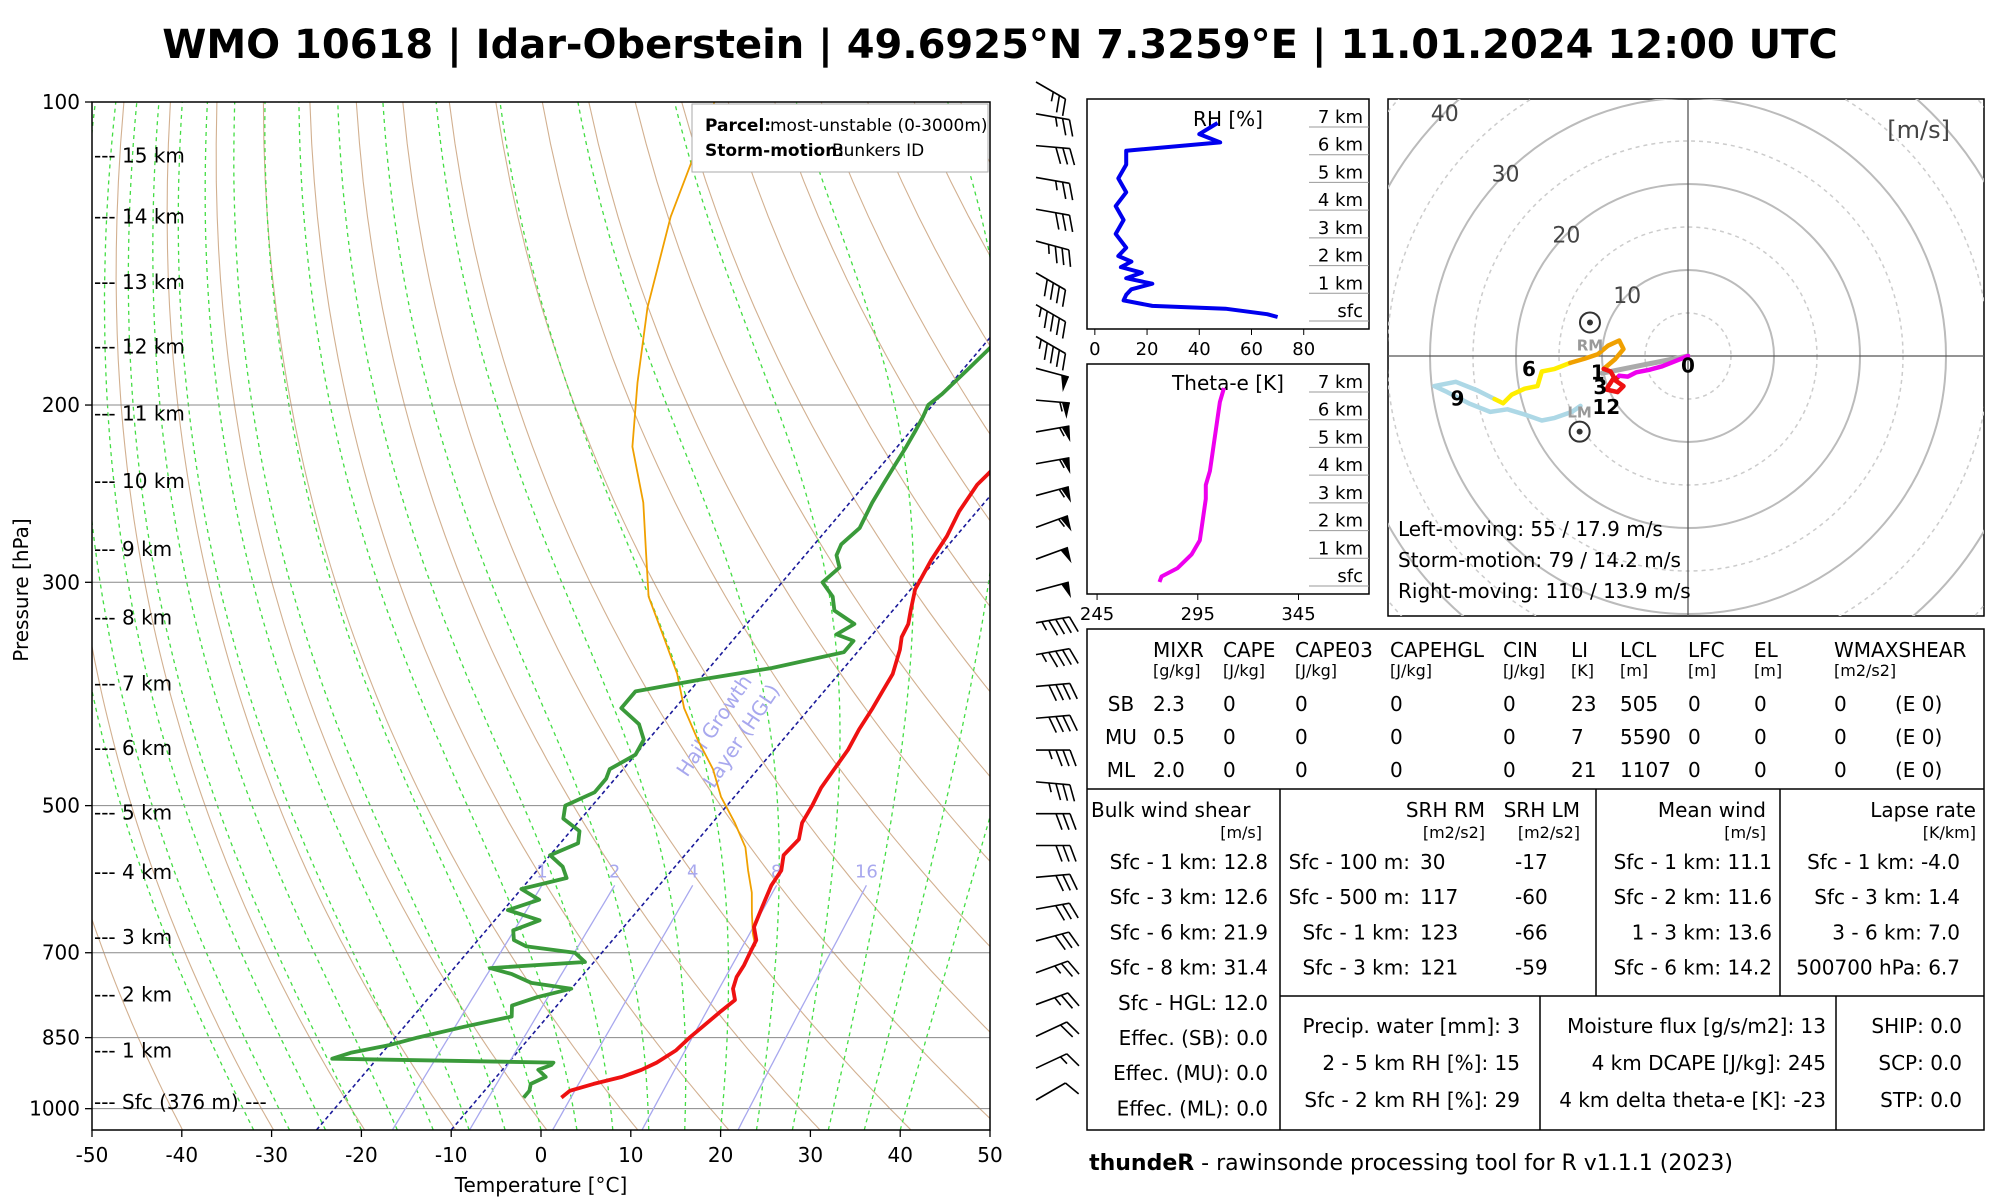 The height and width of the screenshot is (1200, 2000). Describe the element at coordinates (61, 806) in the screenshot. I see `y-tick-label: 500` at that location.